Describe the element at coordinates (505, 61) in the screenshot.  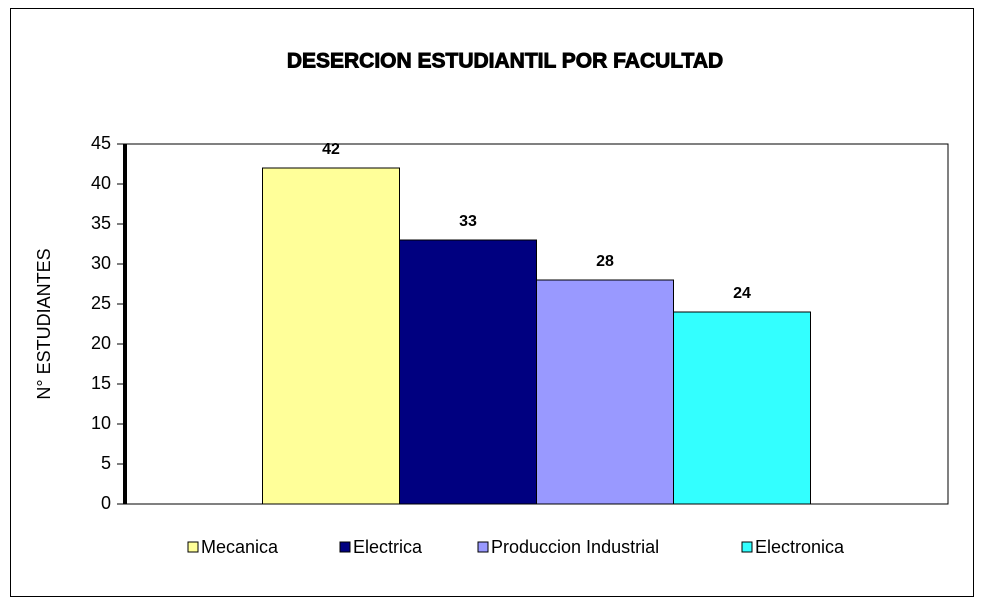
I see `chart-title: DESERCION ESTUDIANTIL POR FACULTAD` at that location.